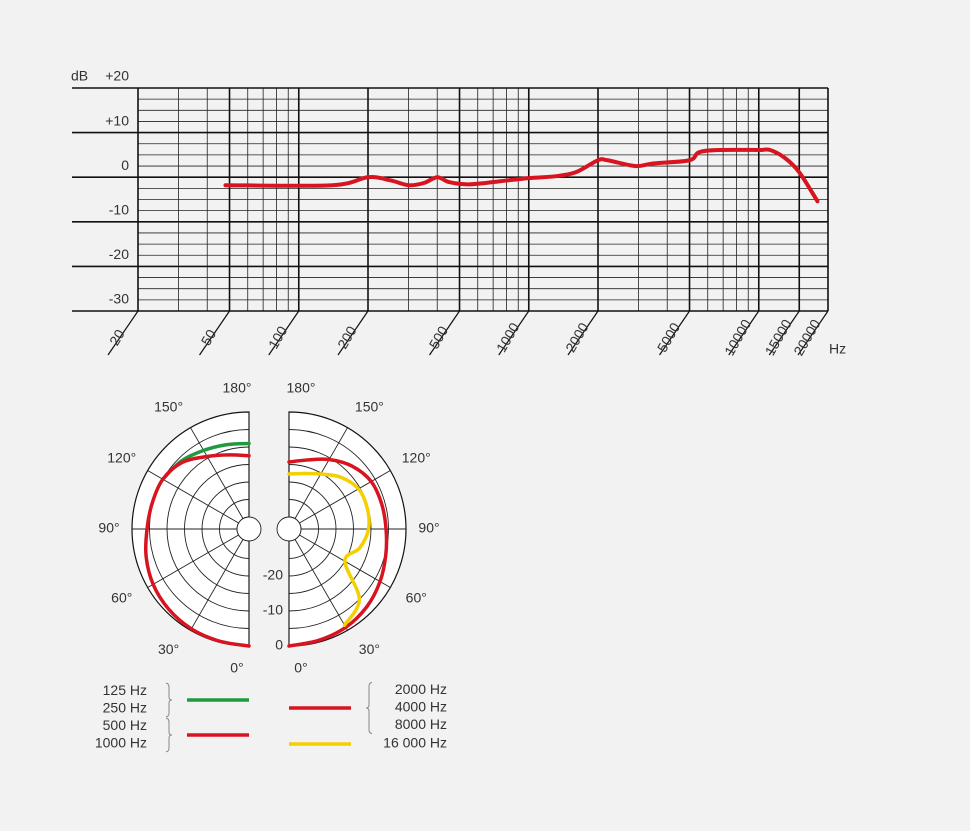 The width and height of the screenshot is (970, 831). What do you see at coordinates (279, 645) in the screenshot?
I see `r-tick-label: 0` at bounding box center [279, 645].